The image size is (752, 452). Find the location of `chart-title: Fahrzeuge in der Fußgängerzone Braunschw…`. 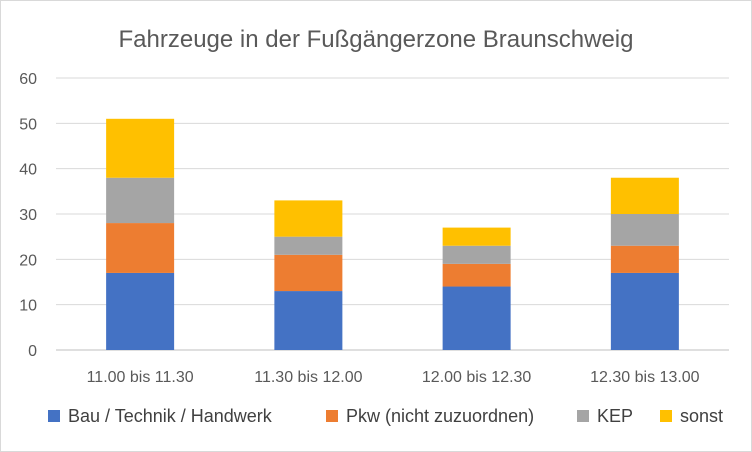

chart-title: Fahrzeuge in der Fußgängerzone Braunschw… is located at coordinates (376, 39).